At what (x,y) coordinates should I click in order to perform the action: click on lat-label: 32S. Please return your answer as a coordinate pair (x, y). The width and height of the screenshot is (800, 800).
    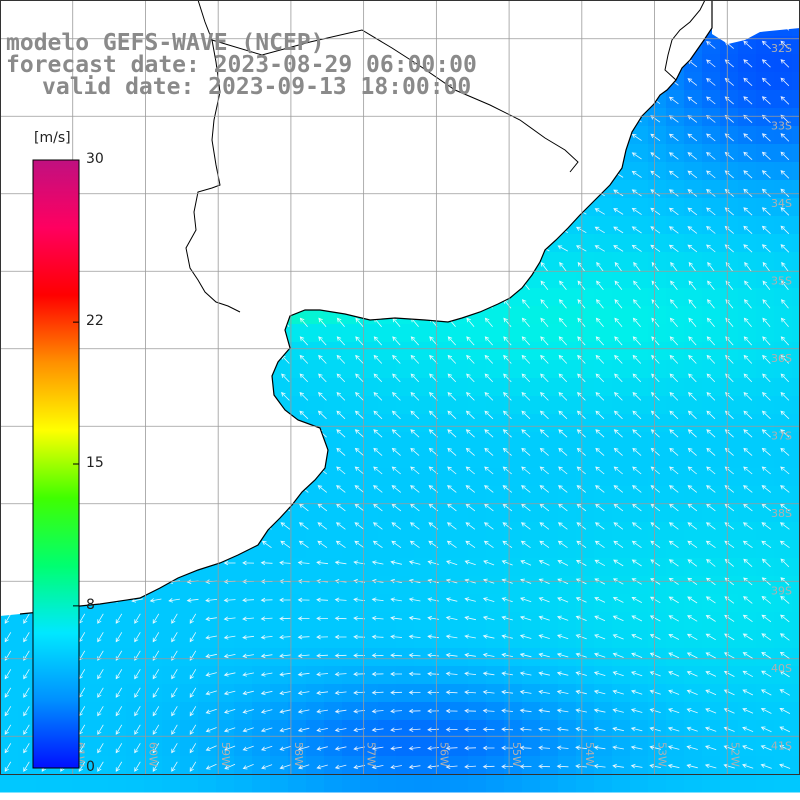
    Looking at the image, I should click on (781, 48).